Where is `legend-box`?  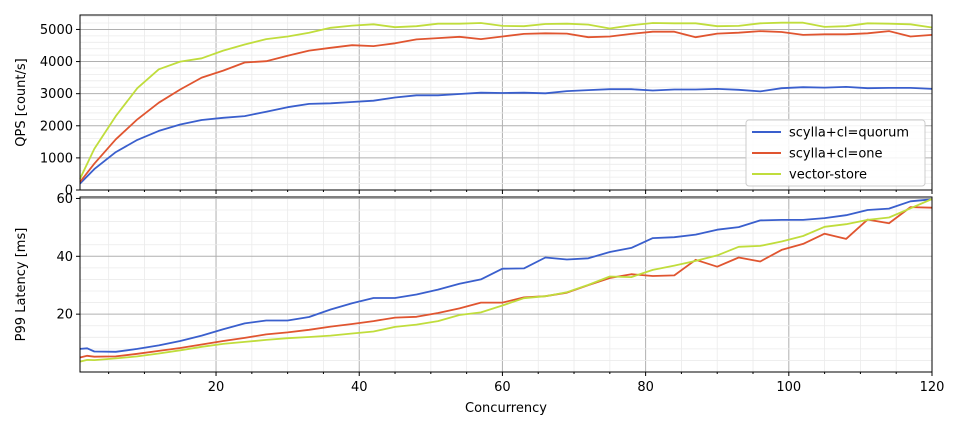 legend-box is located at coordinates (835, 153).